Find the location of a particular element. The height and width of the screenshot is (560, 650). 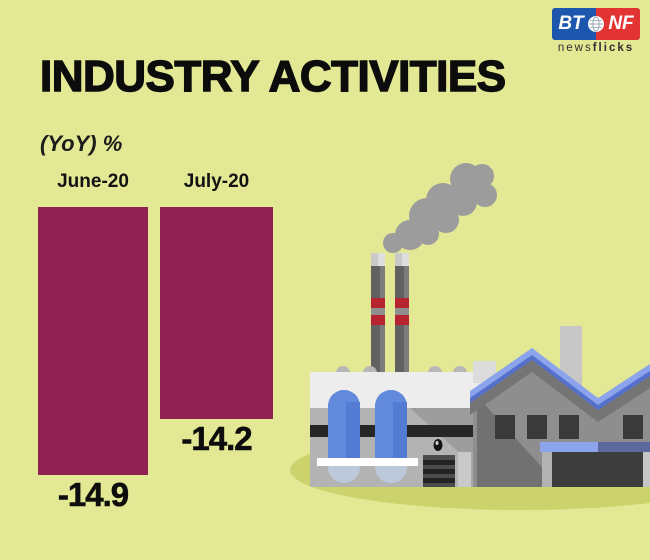

logo-box: BT NF is located at coordinates (596, 24).